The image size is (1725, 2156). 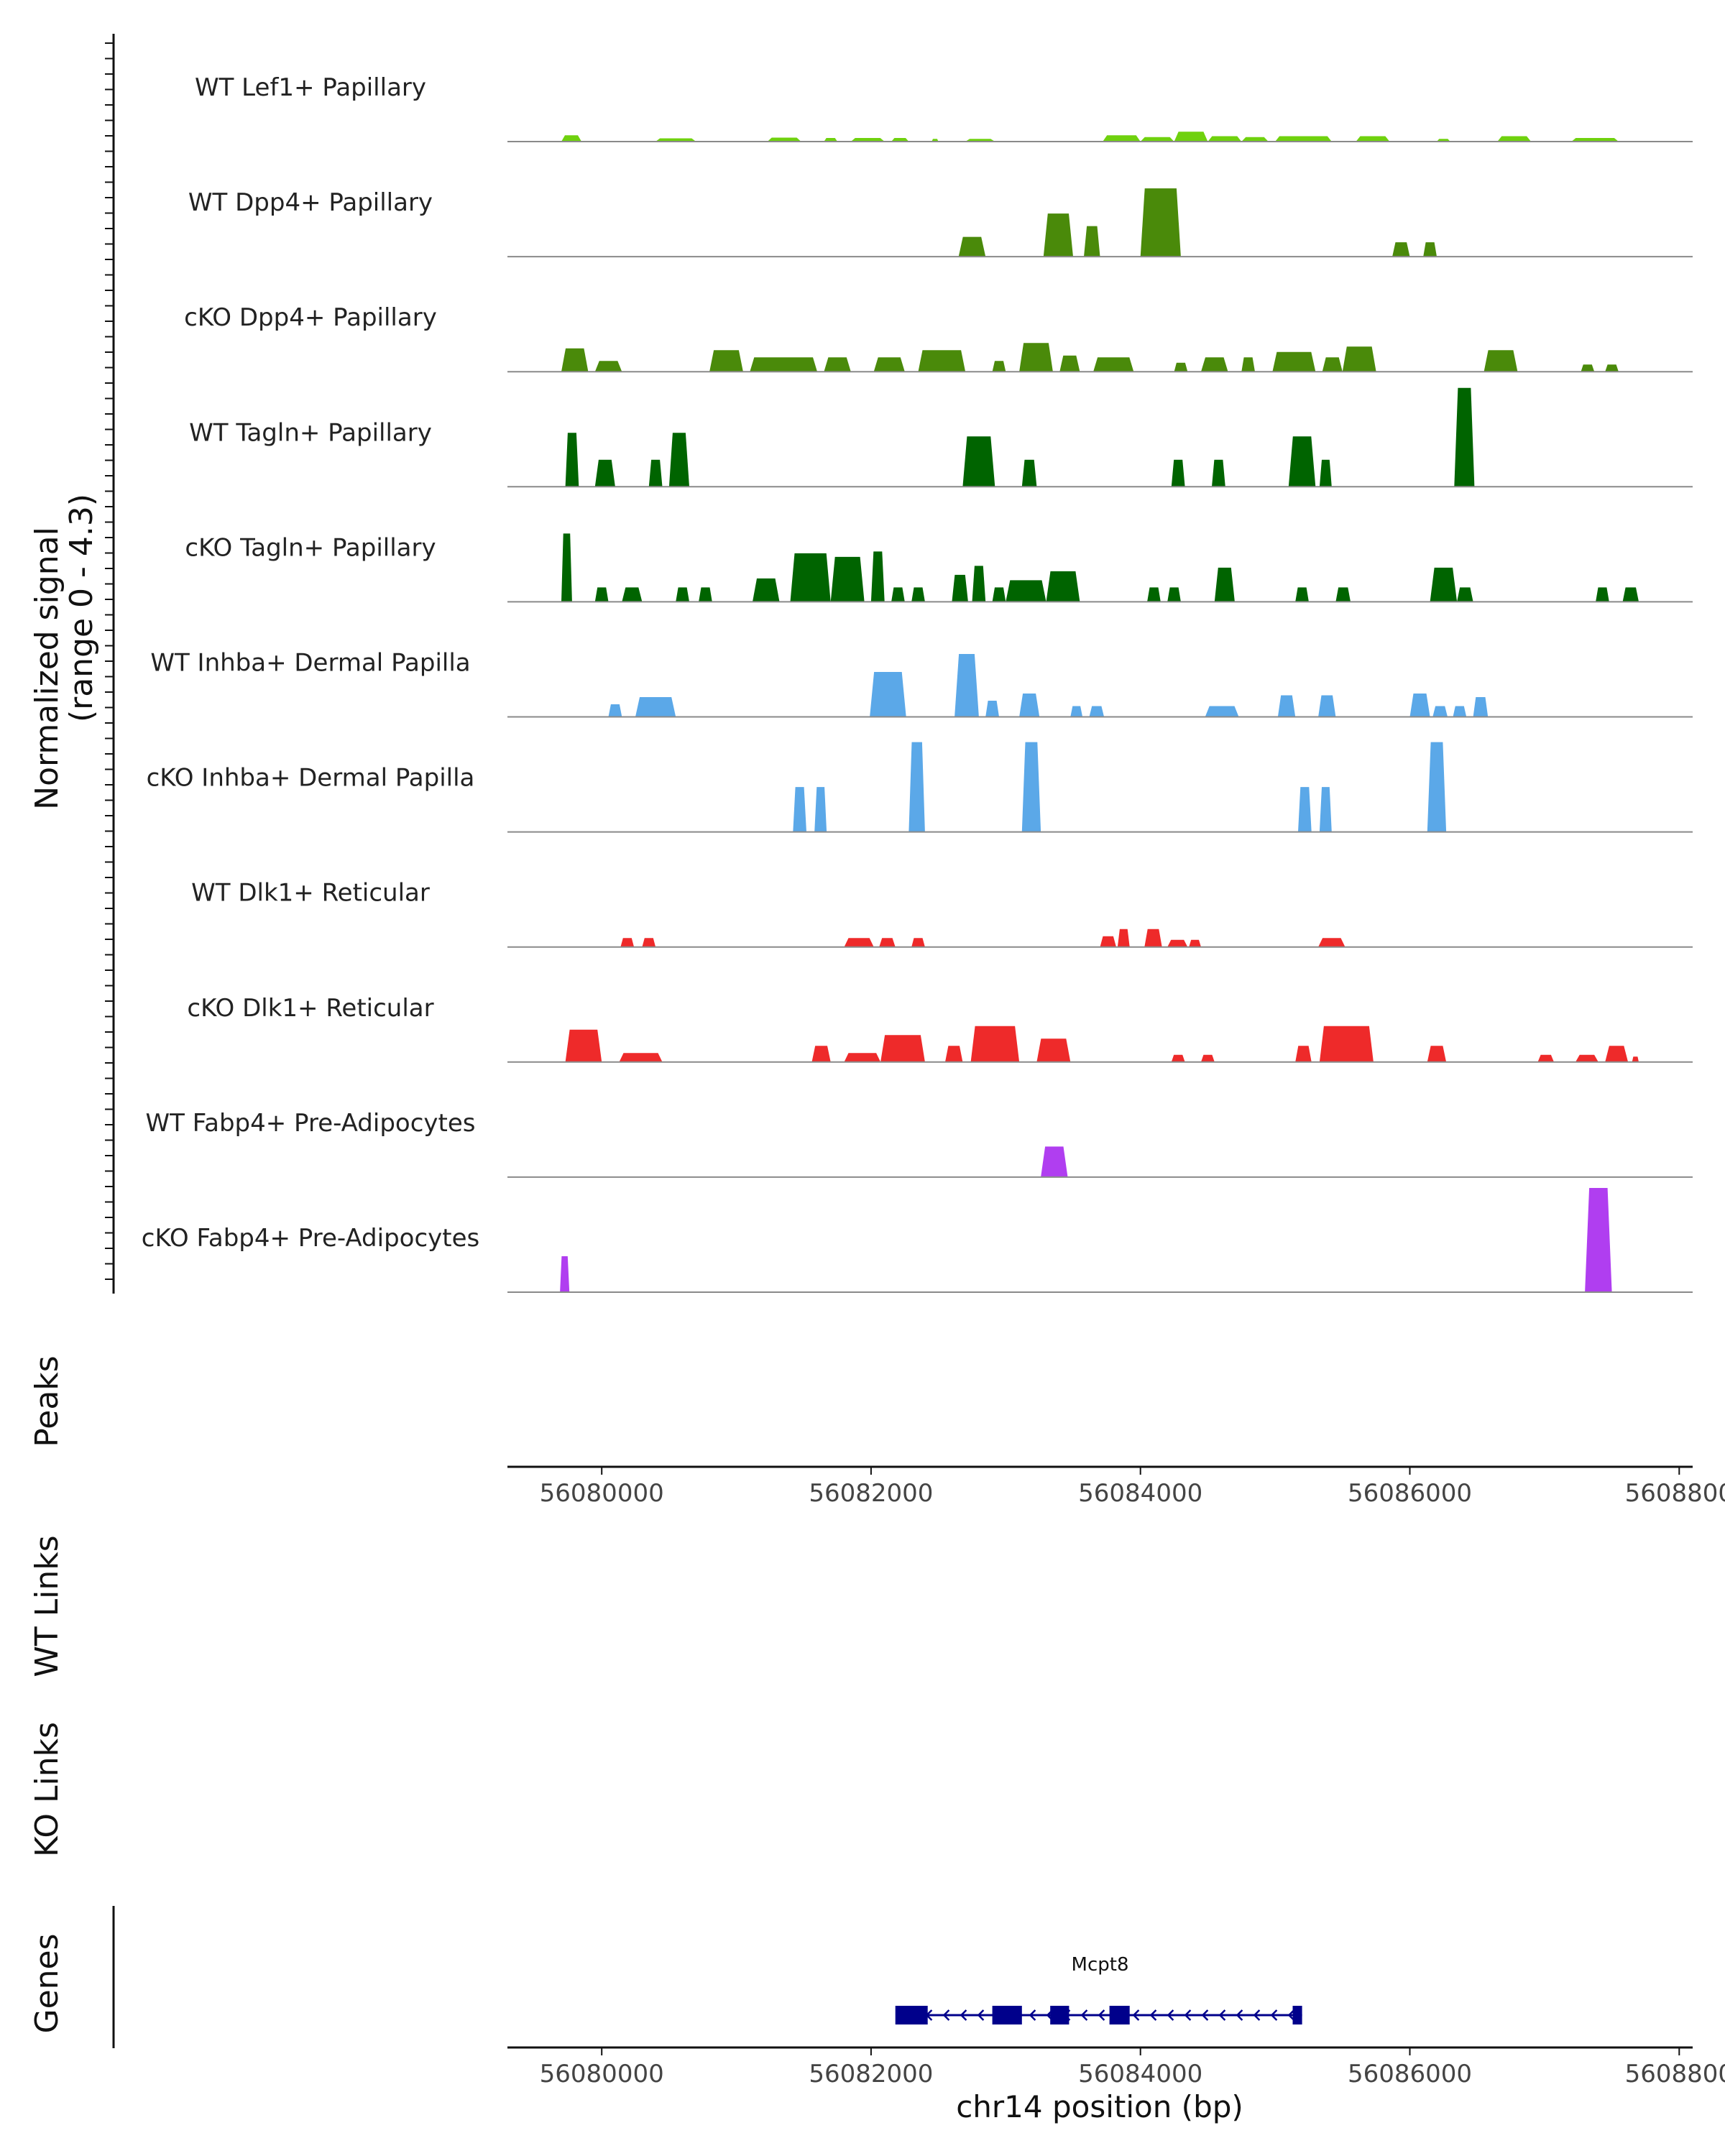 I want to click on signal-axis, so click(x=110, y=664).